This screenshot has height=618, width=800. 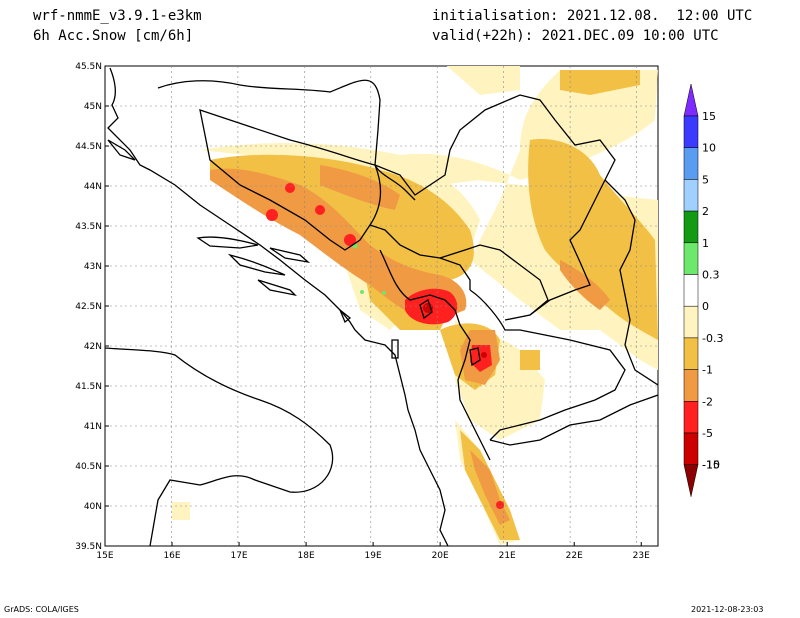 I want to click on colorbar-label: 1, so click(x=705, y=243).